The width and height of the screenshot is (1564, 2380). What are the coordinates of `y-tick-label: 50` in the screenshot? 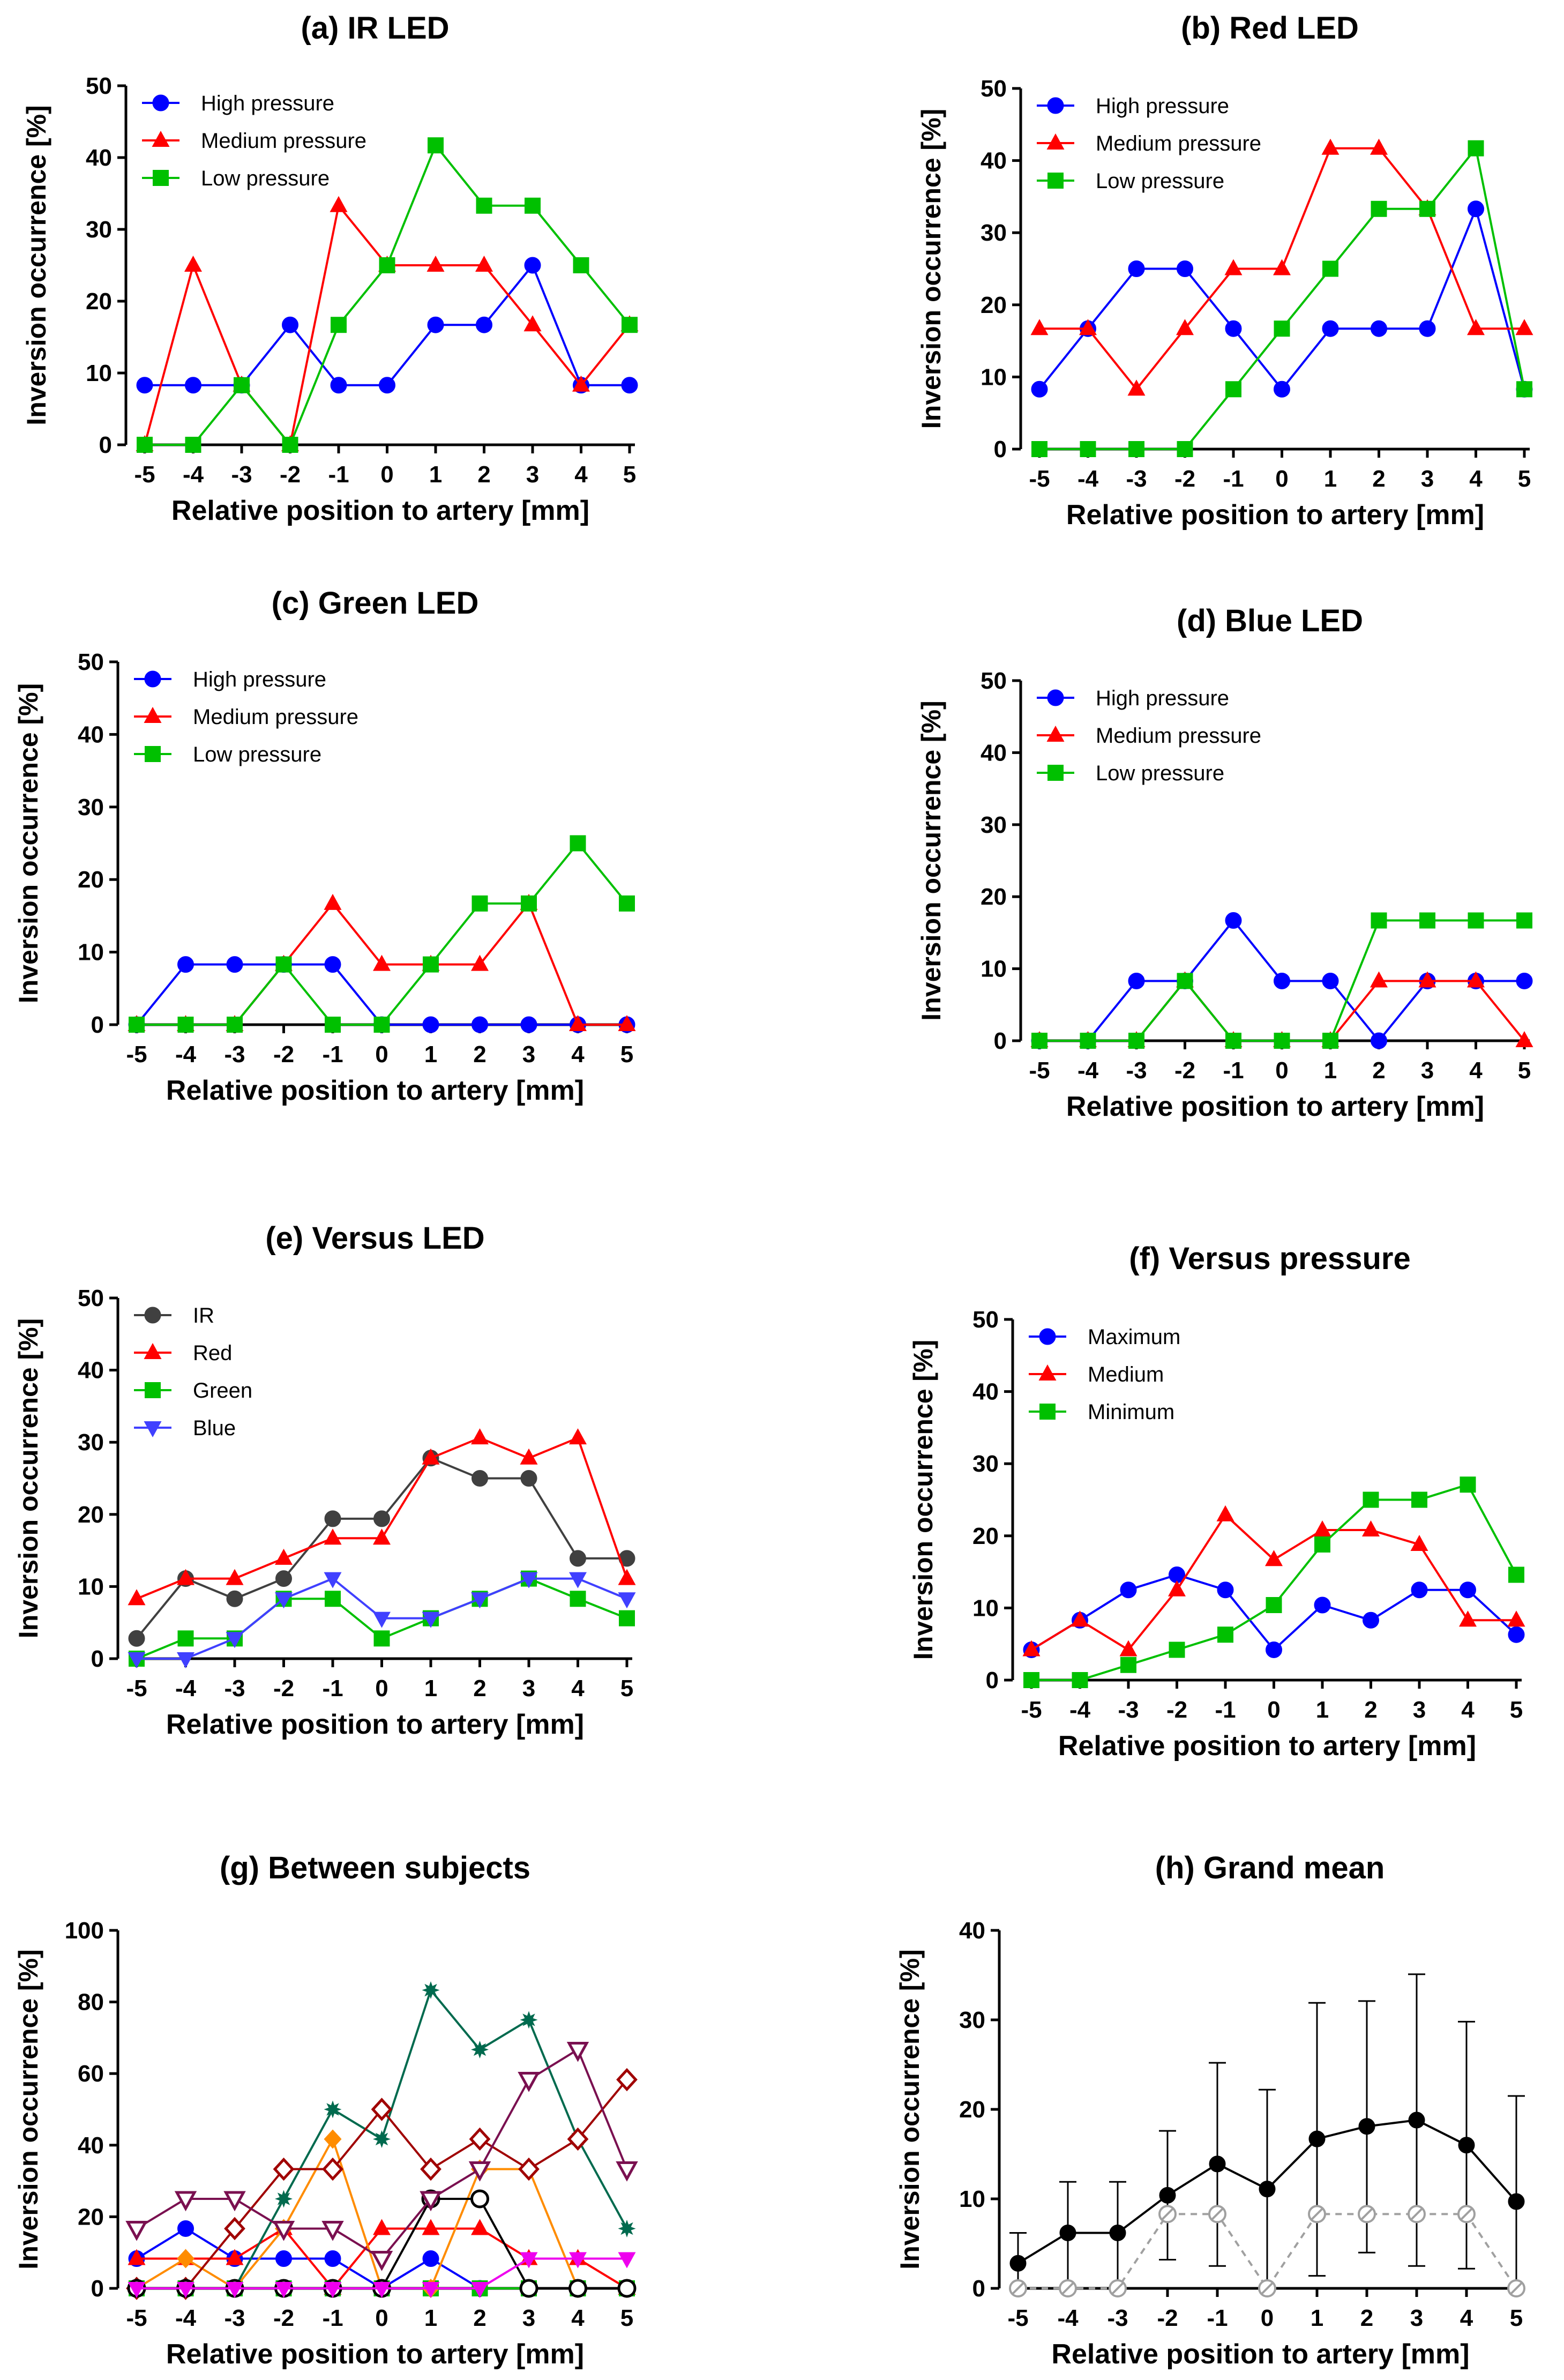 It's located at (99, 86).